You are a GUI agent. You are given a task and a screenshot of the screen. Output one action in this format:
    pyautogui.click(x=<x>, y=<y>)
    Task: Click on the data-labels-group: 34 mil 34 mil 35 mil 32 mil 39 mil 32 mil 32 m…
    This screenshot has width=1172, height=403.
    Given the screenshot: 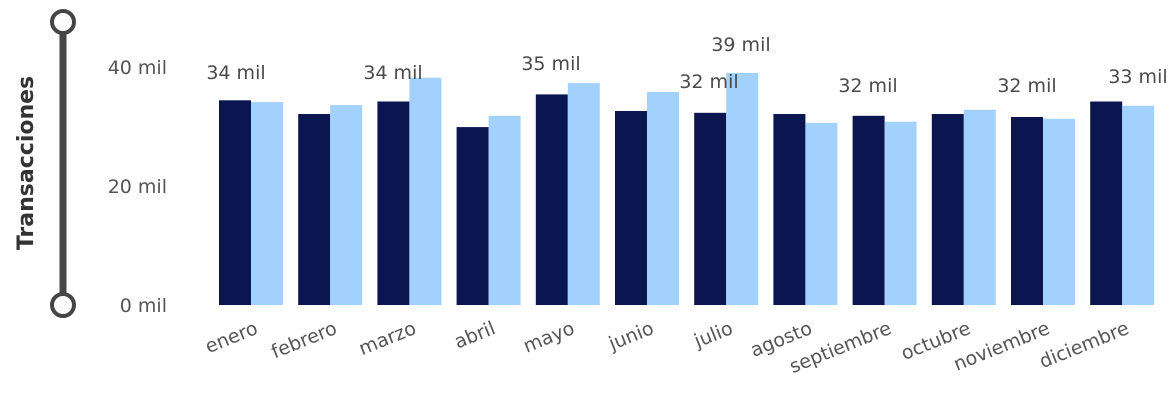 What is the action you would take?
    pyautogui.click(x=686, y=65)
    